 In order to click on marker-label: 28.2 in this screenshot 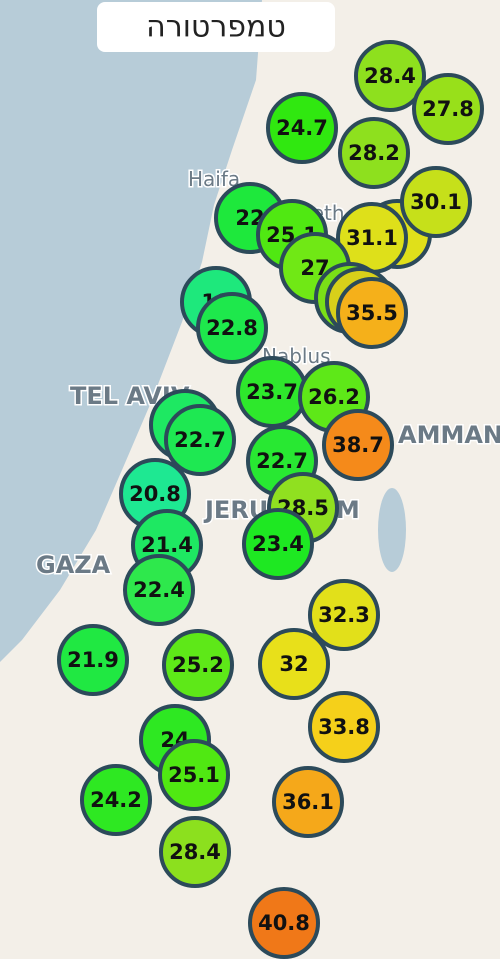, I will do `click(374, 153)`.